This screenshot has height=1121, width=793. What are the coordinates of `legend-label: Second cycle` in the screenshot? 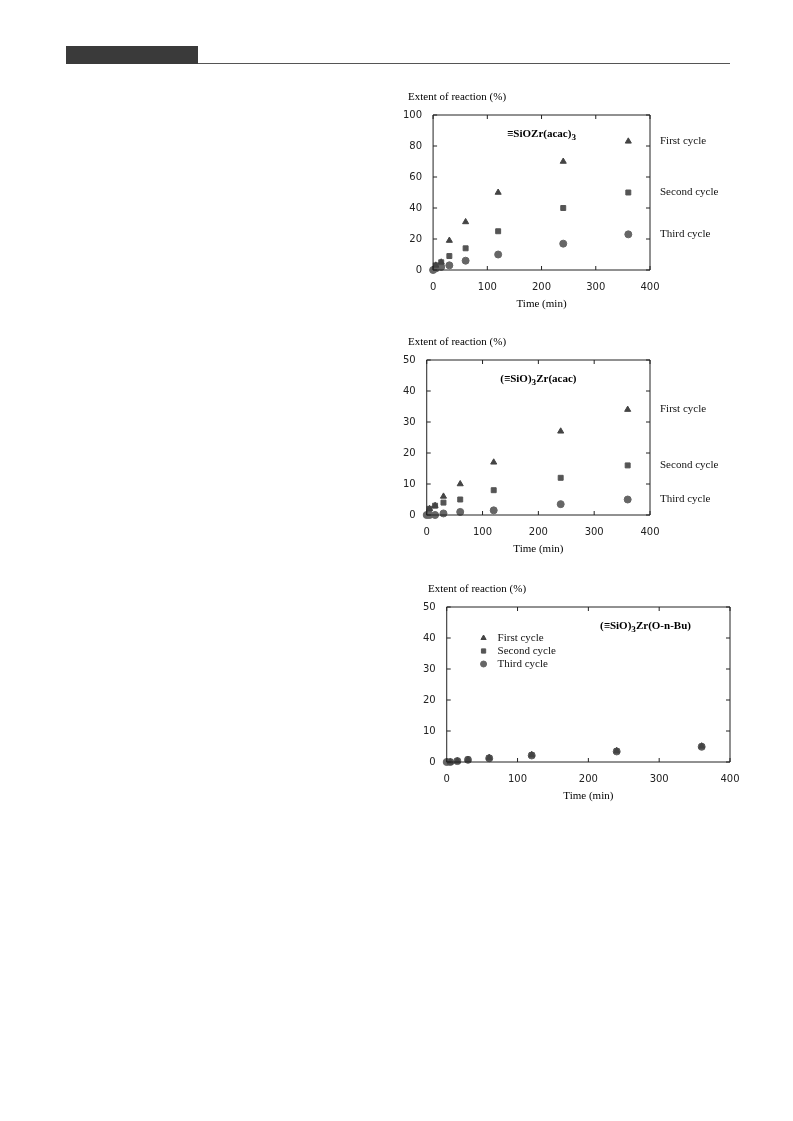 It's located at (526, 649).